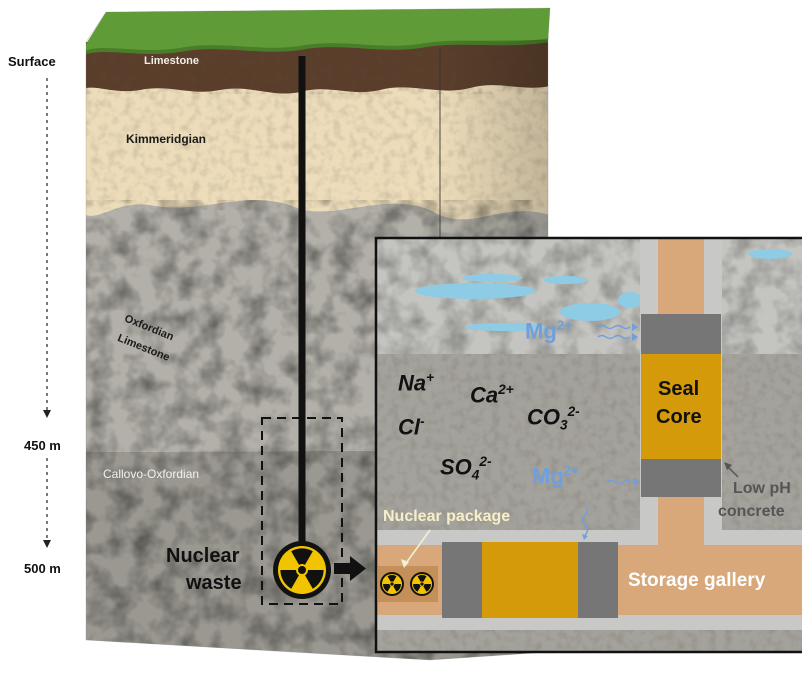 This screenshot has height=678, width=802. I want to click on ion-na: Na+, so click(416, 383).